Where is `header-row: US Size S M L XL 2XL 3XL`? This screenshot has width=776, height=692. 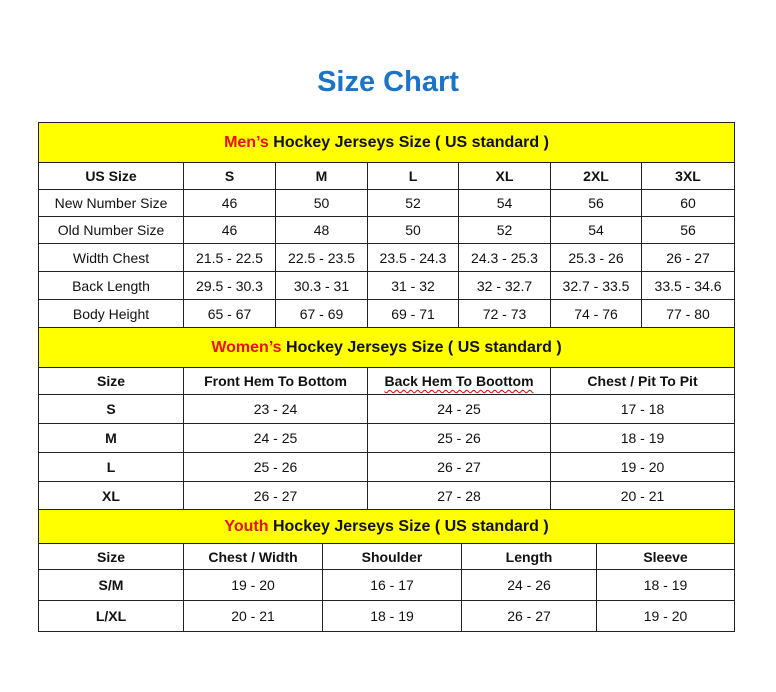 header-row: US Size S M L XL 2XL 3XL is located at coordinates (387, 176).